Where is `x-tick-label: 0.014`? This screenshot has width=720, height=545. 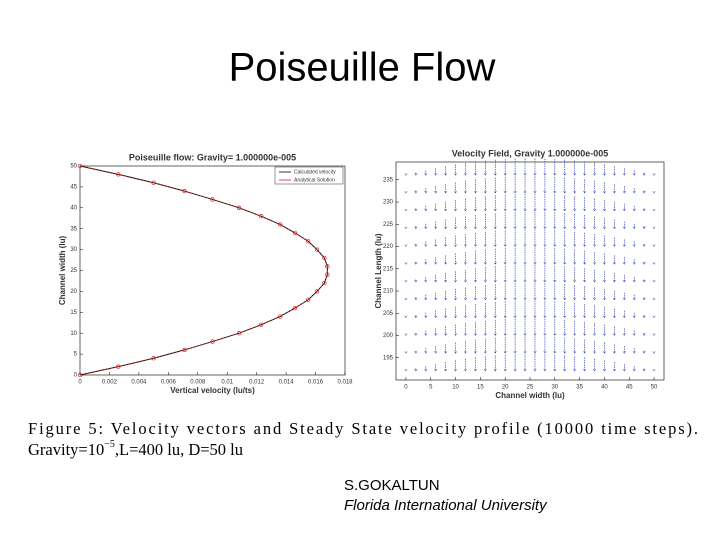
x-tick-label: 0.014 is located at coordinates (287, 383).